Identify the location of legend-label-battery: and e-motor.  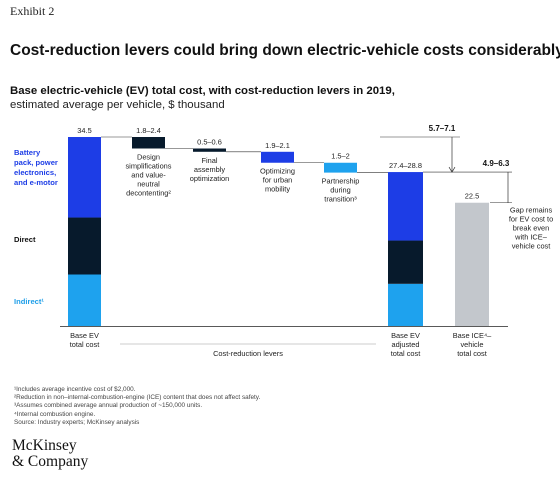
(36, 182).